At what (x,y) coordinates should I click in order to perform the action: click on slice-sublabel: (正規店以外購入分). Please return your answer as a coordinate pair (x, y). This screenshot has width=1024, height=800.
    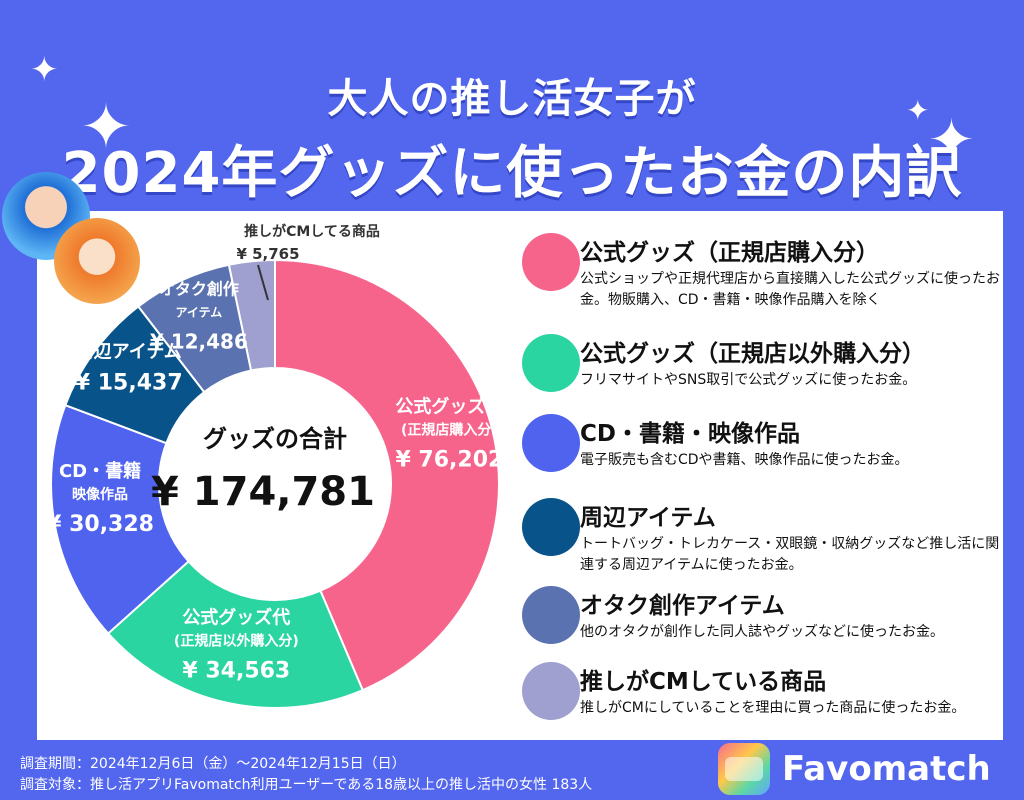
    Looking at the image, I should click on (236, 641).